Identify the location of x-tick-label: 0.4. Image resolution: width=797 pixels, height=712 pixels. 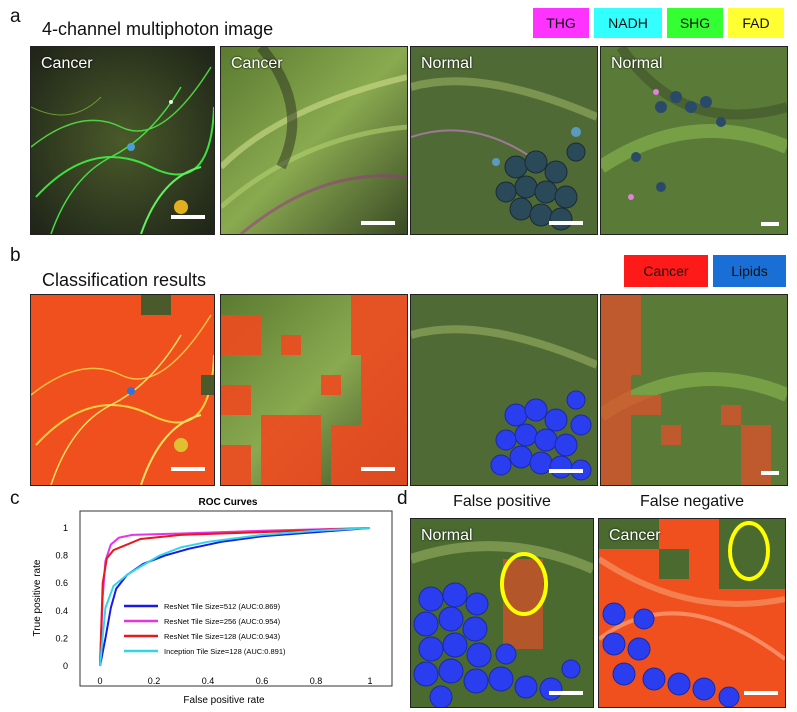
(208, 681).